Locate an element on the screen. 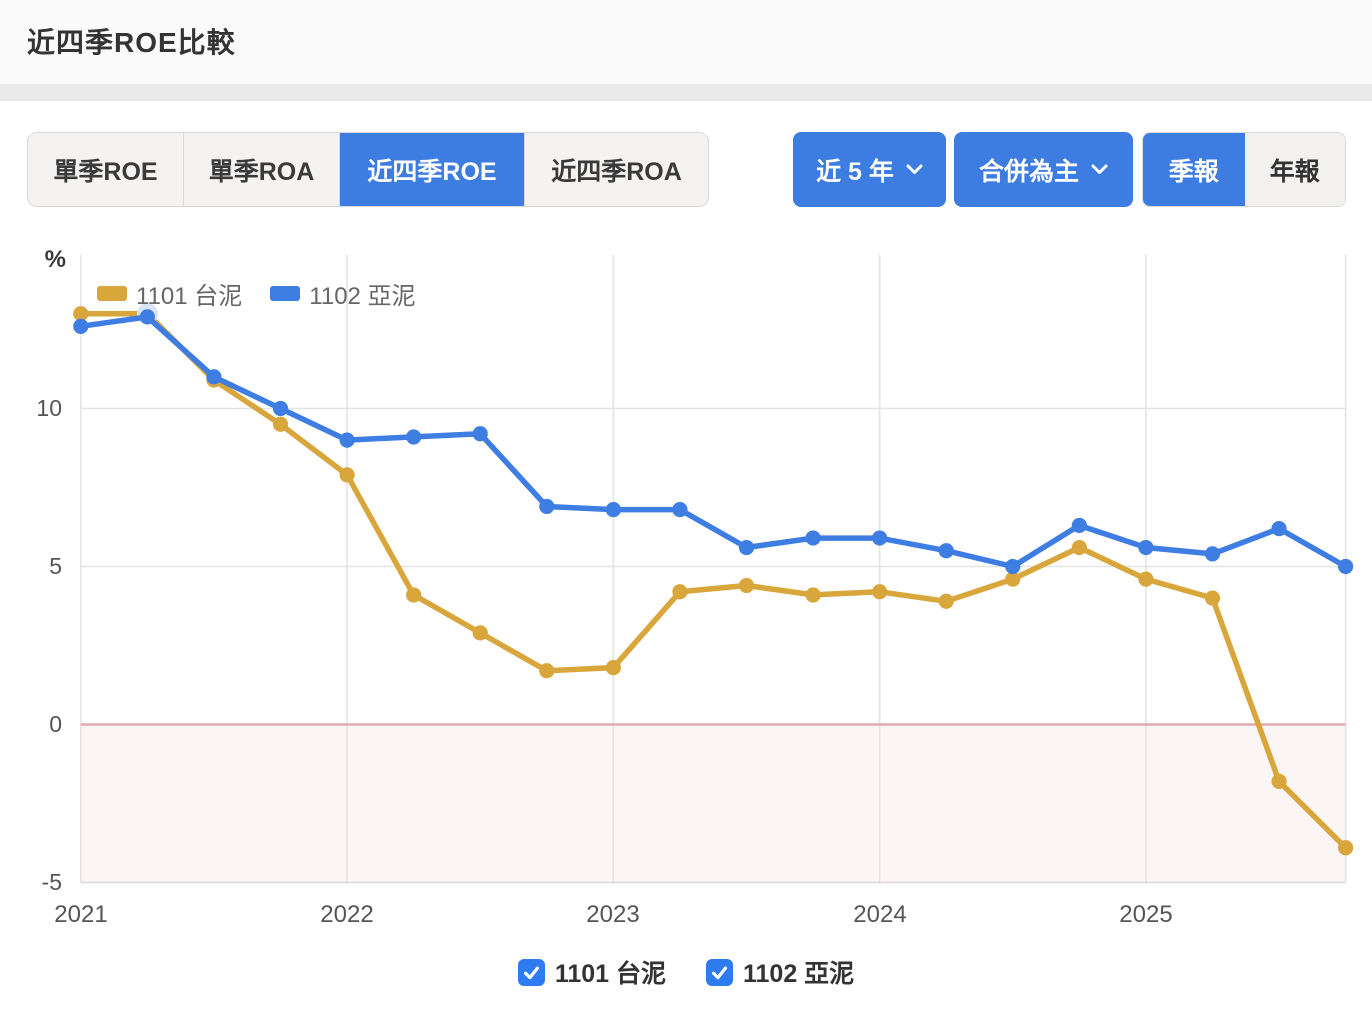  range-dropdown-label: 近 5 年 is located at coordinates (855, 171).